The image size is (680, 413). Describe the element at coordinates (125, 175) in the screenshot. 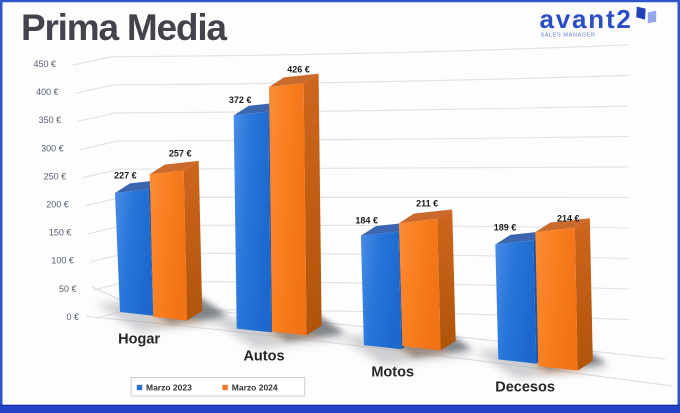

I see `svg-text: 227 €` at that location.